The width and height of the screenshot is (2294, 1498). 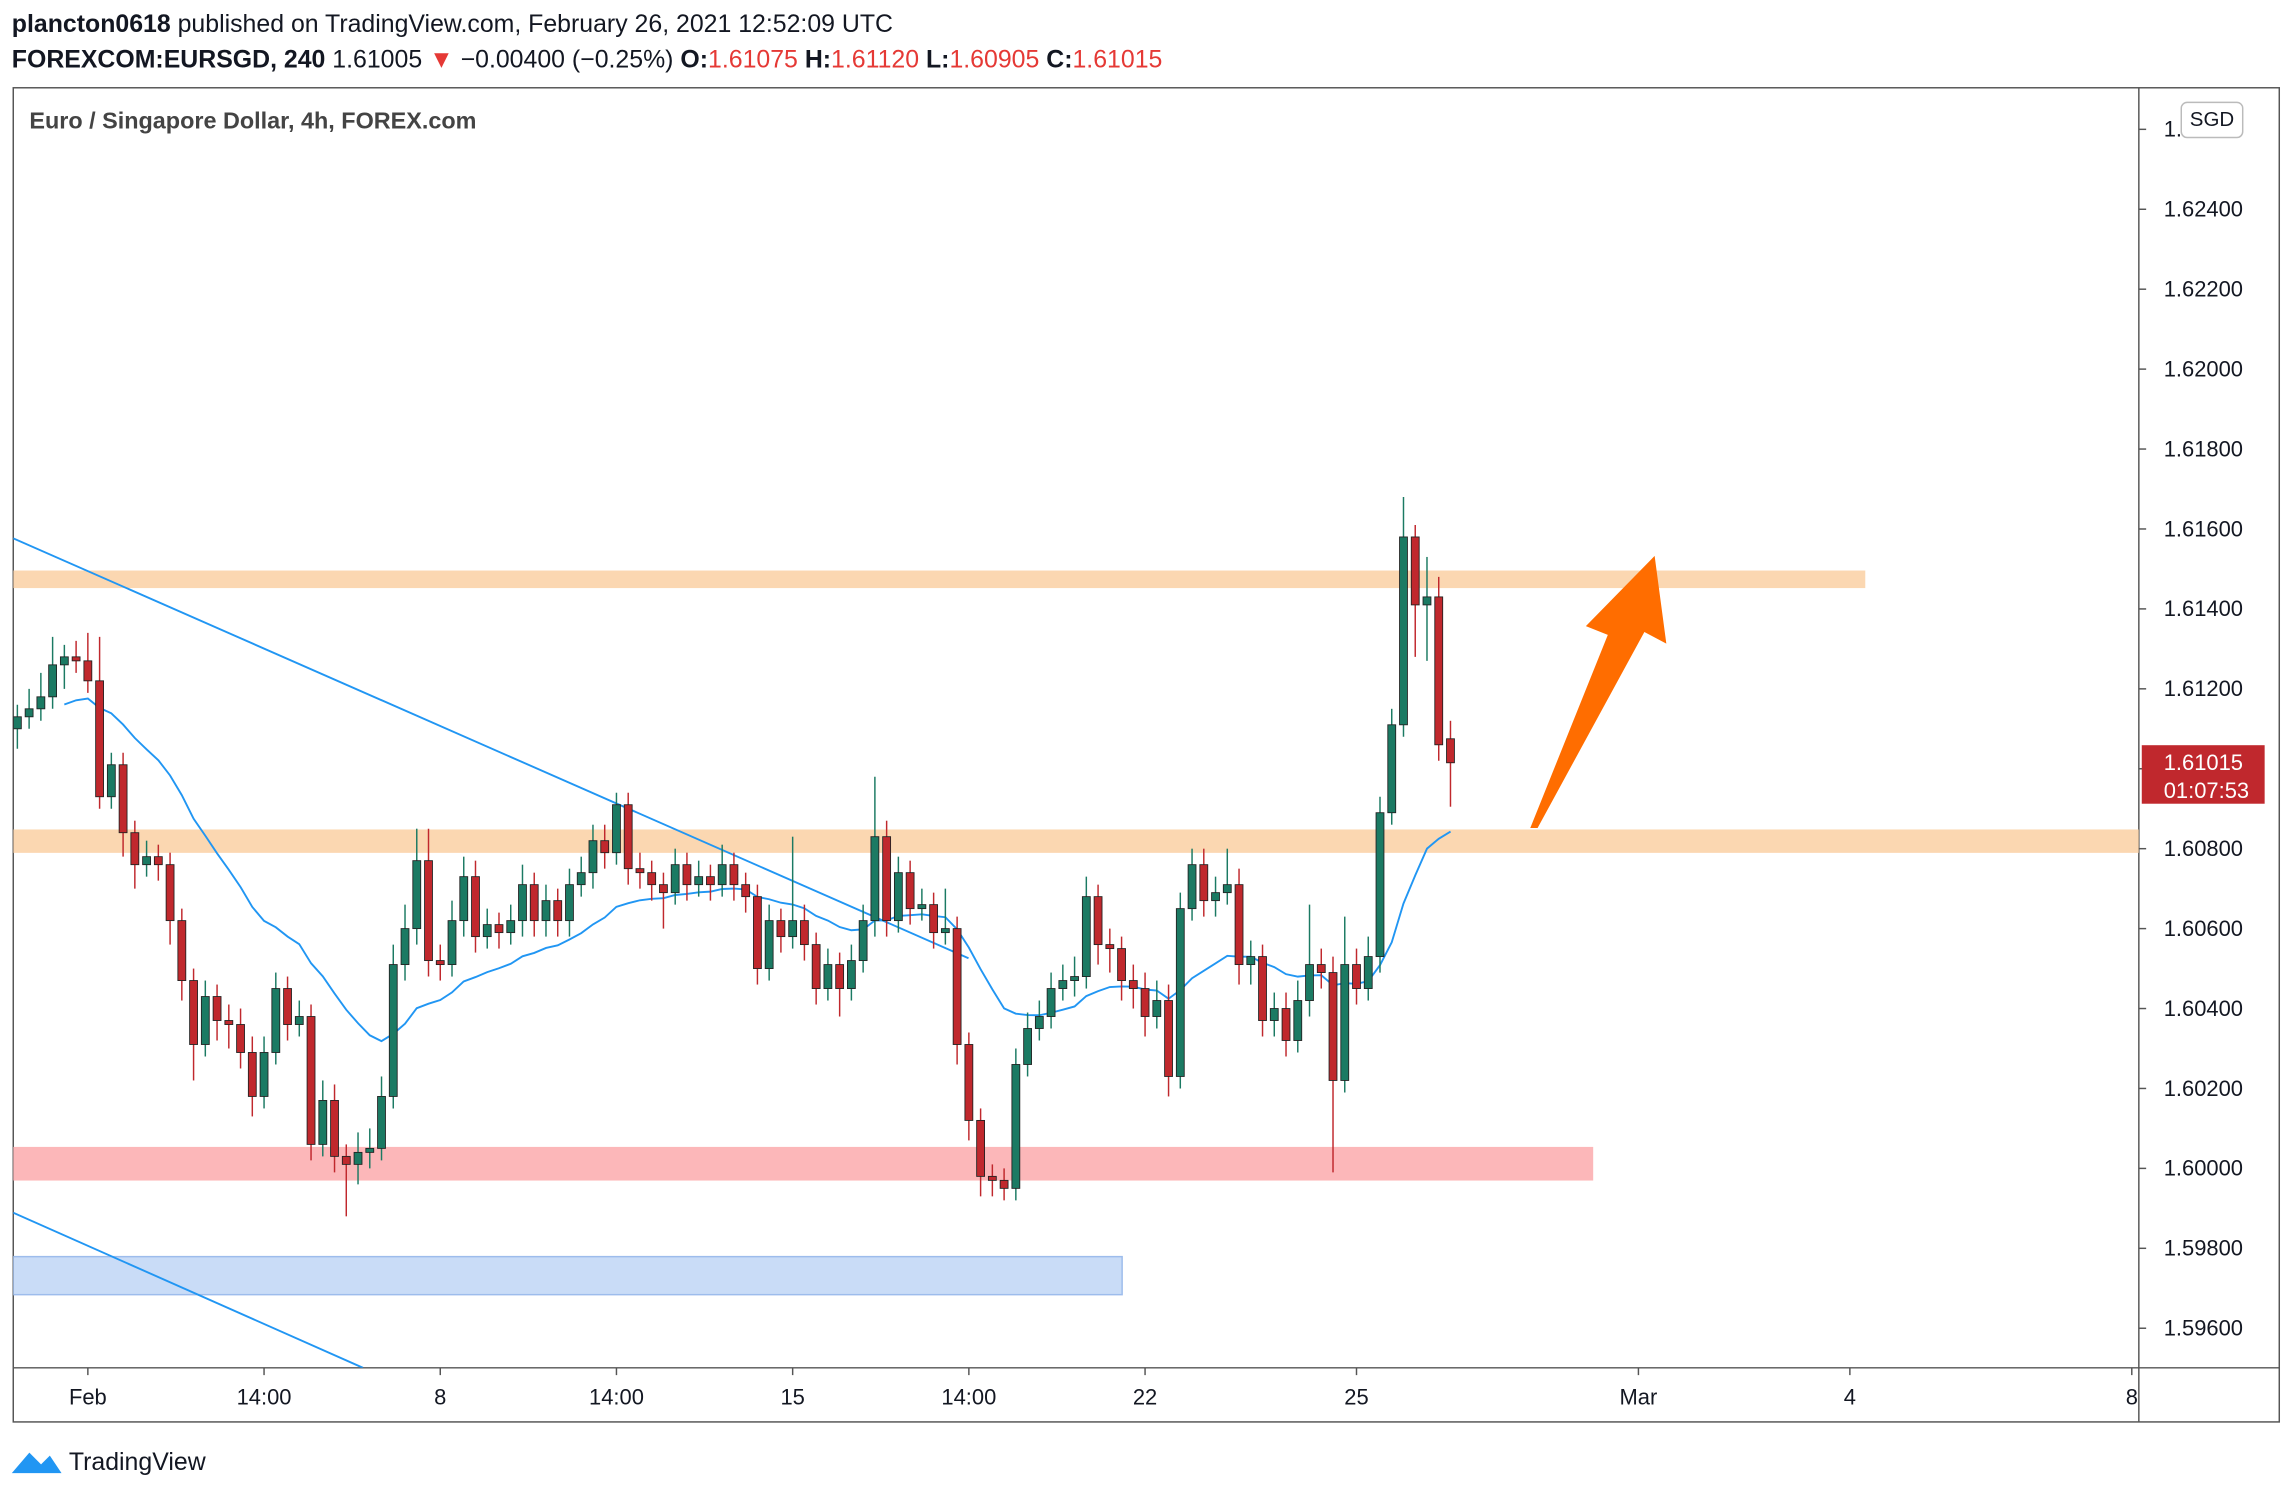 I want to click on price: 1.61005, so click(x=377, y=59).